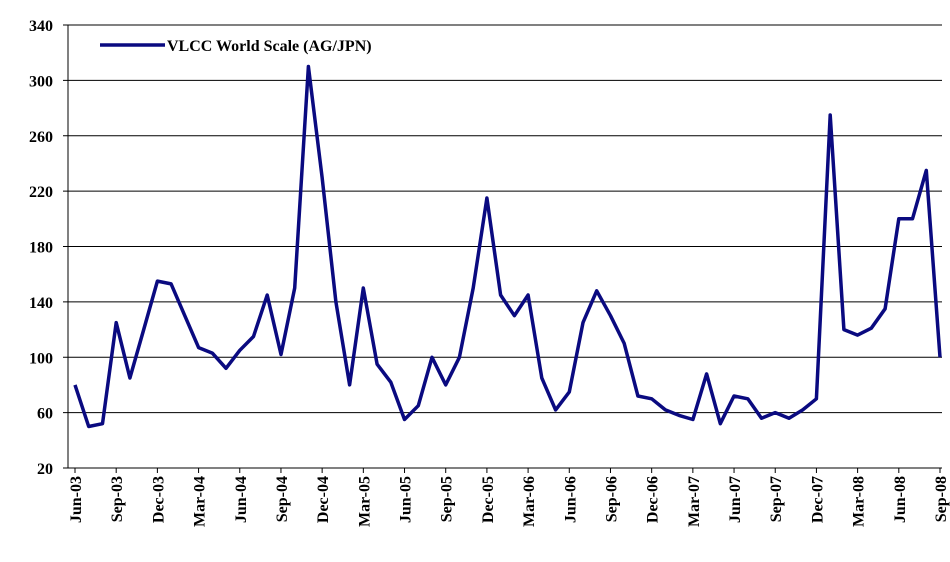  Describe the element at coordinates (406, 499) in the screenshot. I see `x-tick-label: Jun-05` at that location.